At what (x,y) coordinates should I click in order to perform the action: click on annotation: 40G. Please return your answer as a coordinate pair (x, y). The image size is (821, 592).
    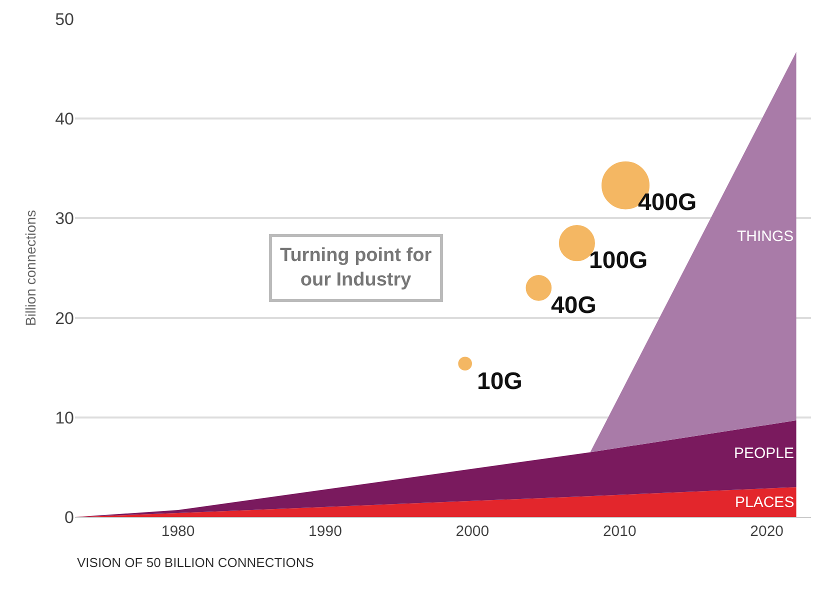
    Looking at the image, I should click on (573, 305).